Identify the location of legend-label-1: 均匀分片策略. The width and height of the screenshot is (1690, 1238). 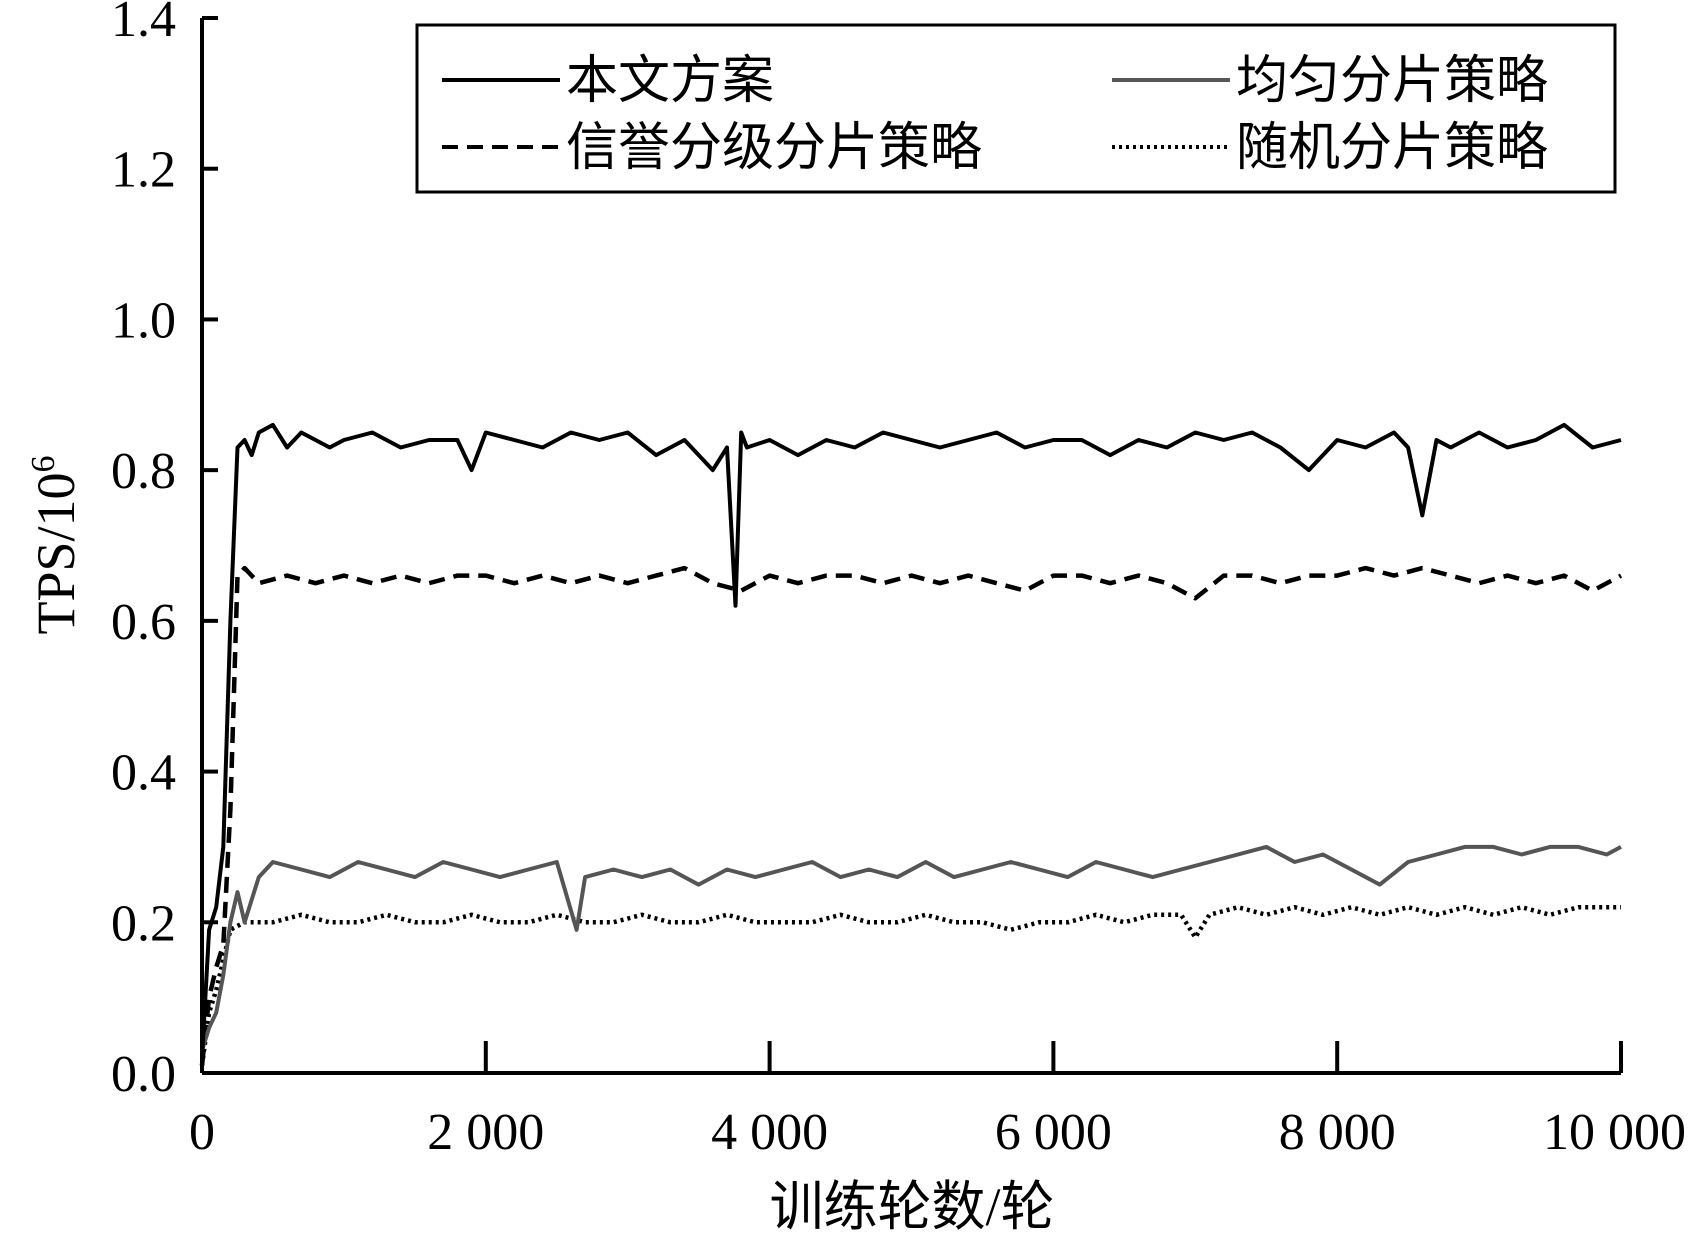
(1392, 81).